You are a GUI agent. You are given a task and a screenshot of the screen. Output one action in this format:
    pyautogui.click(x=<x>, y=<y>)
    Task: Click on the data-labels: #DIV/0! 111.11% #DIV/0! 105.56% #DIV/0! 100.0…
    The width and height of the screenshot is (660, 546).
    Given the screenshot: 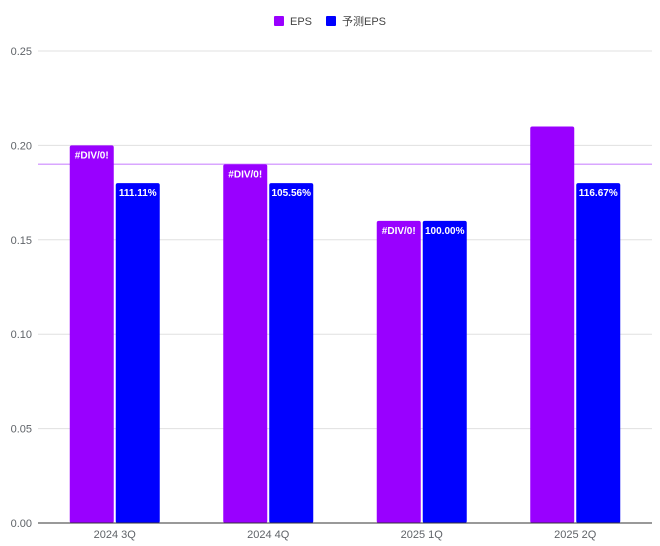 What is the action you would take?
    pyautogui.click(x=346, y=193)
    